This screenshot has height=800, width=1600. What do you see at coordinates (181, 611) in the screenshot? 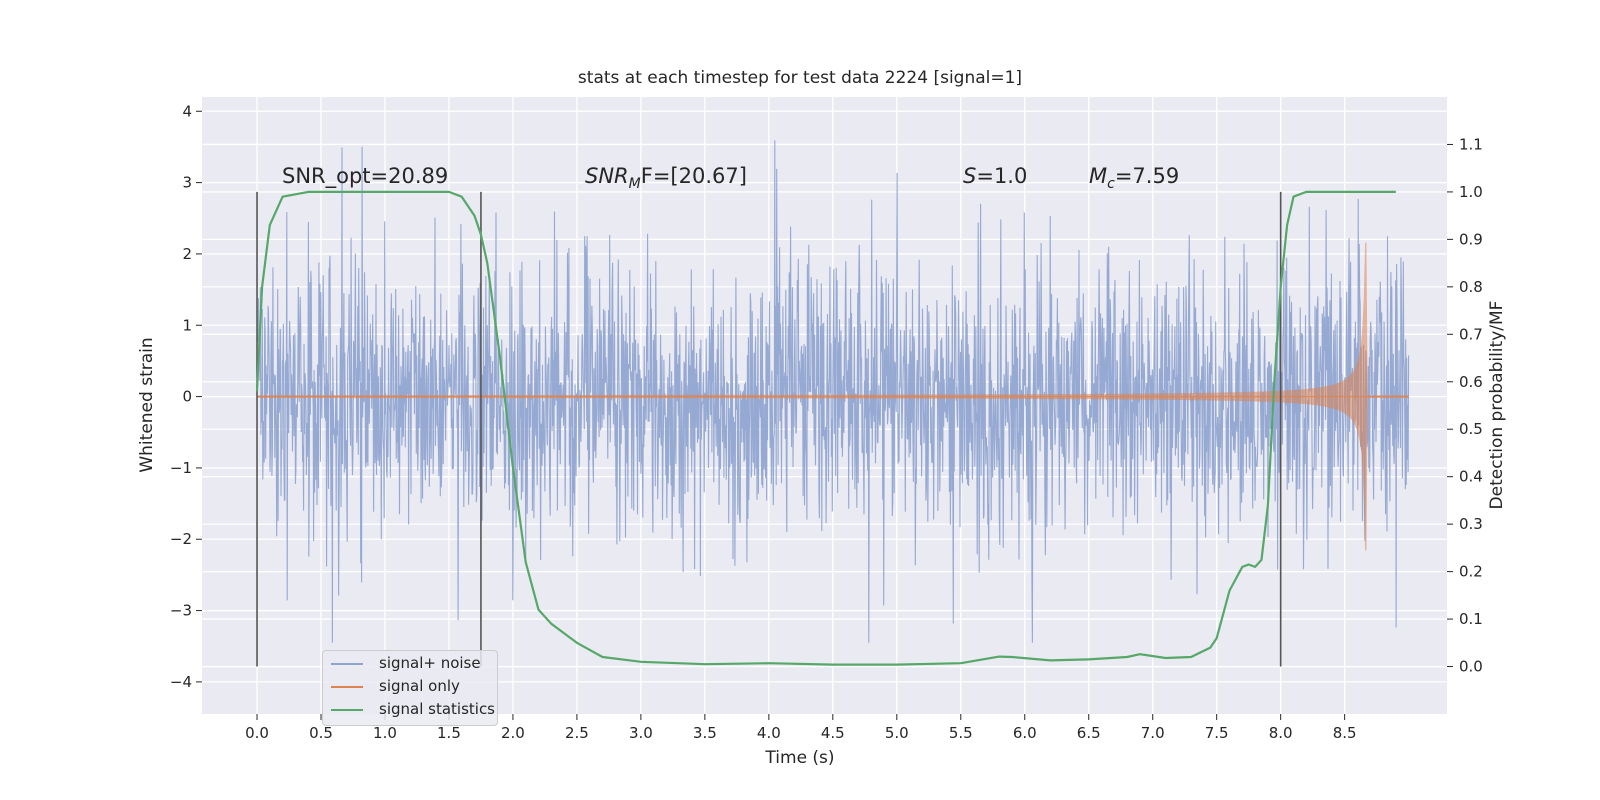
I see `y-tick-label: −3` at bounding box center [181, 611].